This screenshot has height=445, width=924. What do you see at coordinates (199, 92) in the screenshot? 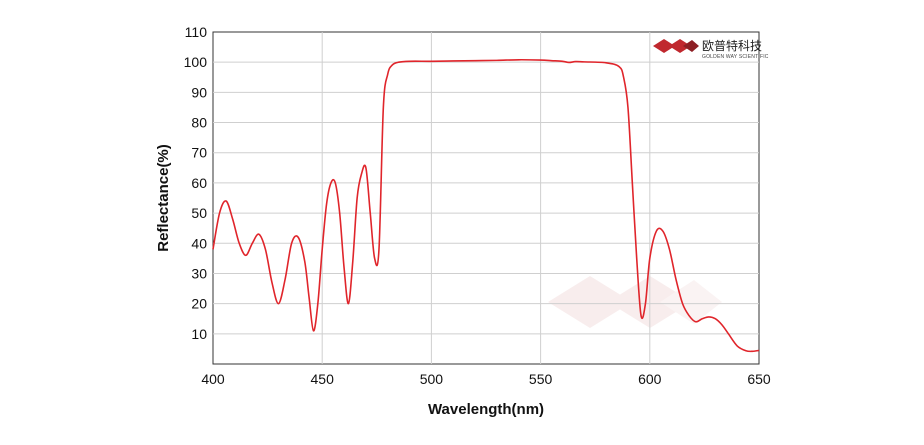
I see `y-tick-label: 90` at bounding box center [199, 92].